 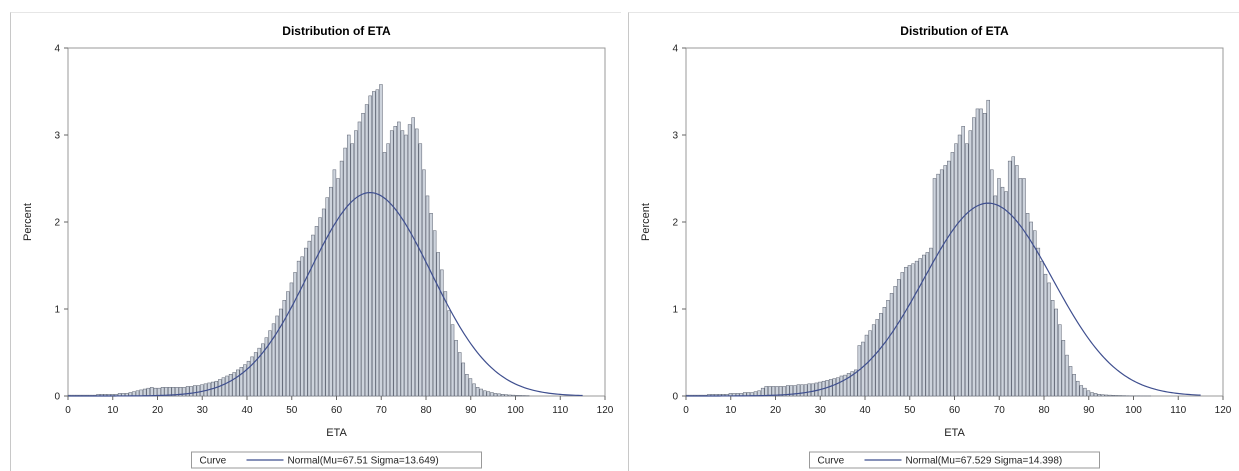 I want to click on legend-box, so click(x=954, y=460).